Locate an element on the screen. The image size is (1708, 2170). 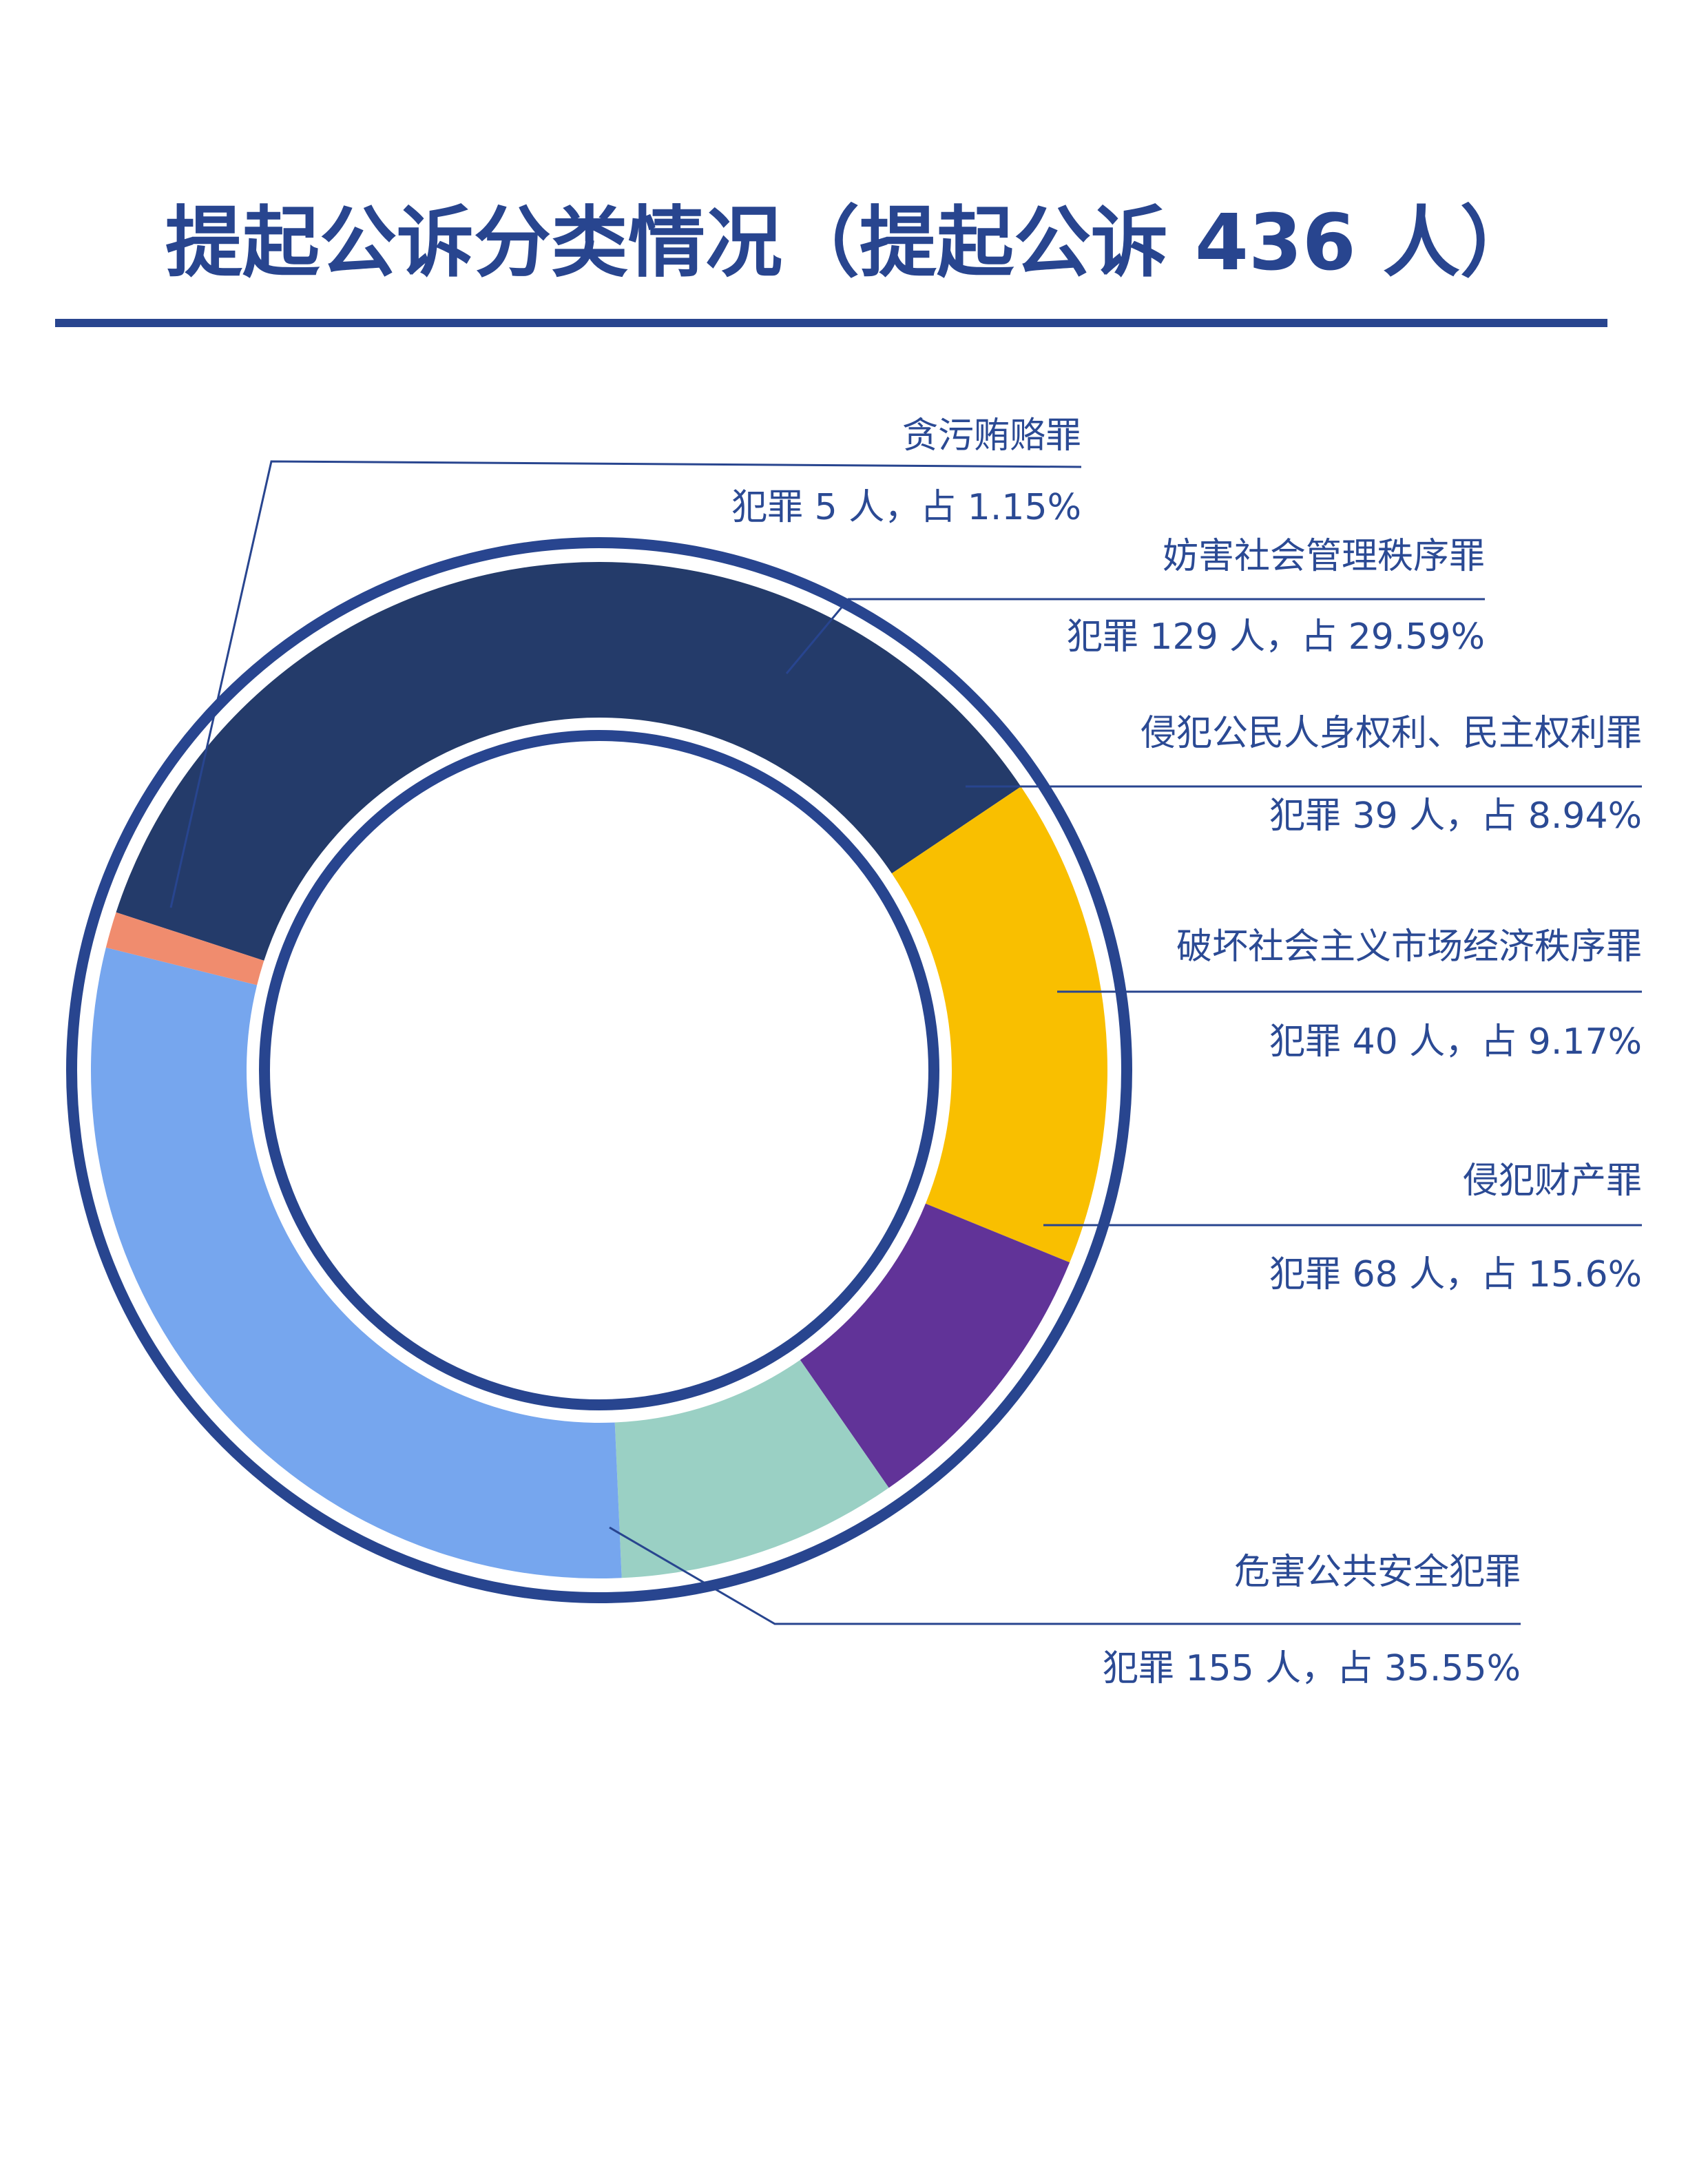
slice-info-2: 犯罪 40 人，占 9.17% is located at coordinates (1456, 1042).